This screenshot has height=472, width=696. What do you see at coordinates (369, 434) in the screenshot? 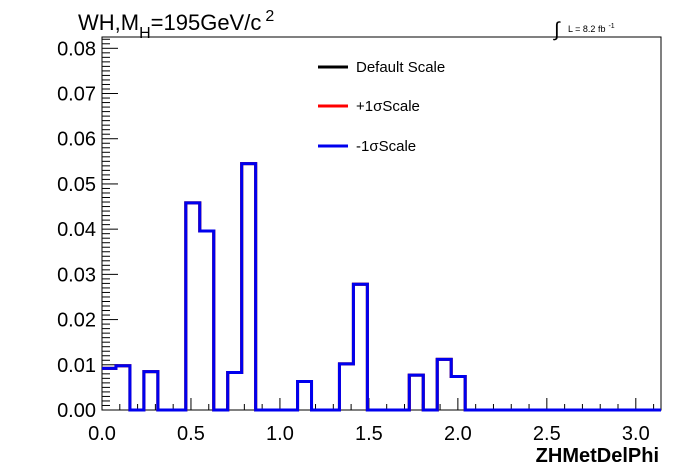
I see `x-tick-label: 1.5` at bounding box center [369, 434].